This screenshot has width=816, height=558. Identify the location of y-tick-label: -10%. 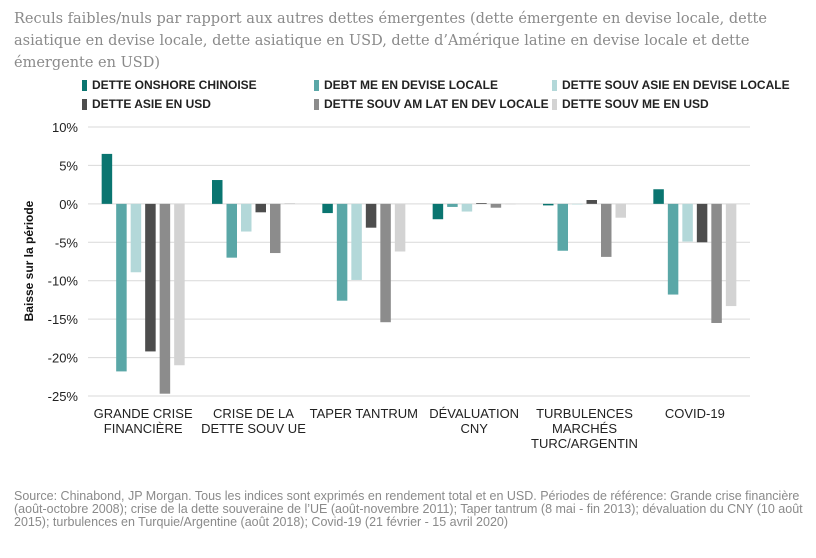
(63, 281).